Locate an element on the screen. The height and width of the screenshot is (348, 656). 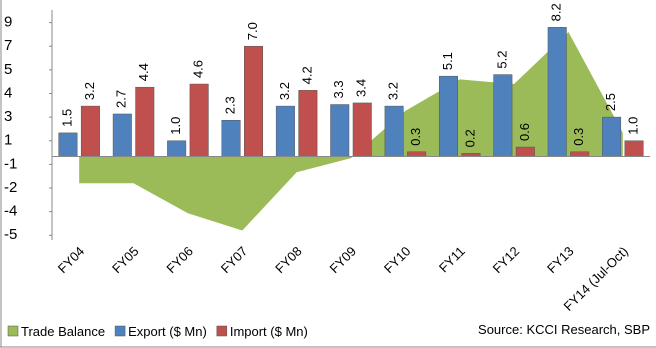
data-label: 8.2 is located at coordinates (556, 12).